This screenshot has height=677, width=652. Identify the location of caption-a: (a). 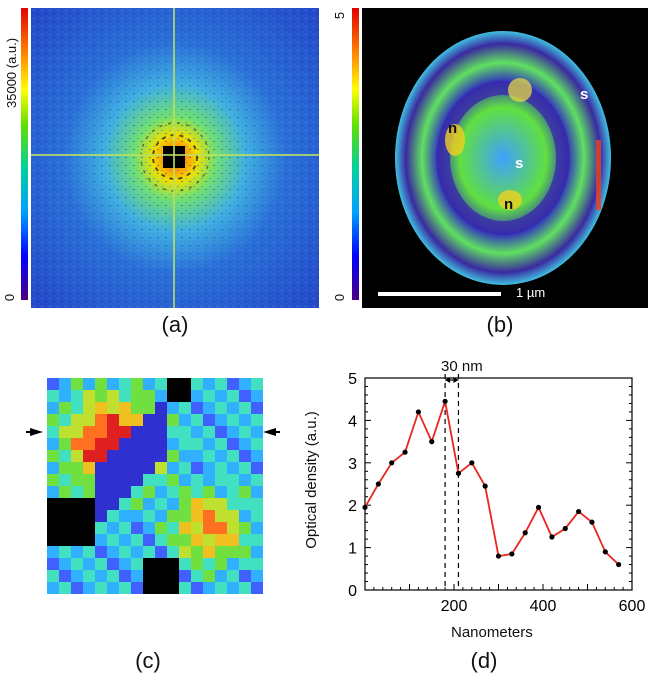
(175, 324).